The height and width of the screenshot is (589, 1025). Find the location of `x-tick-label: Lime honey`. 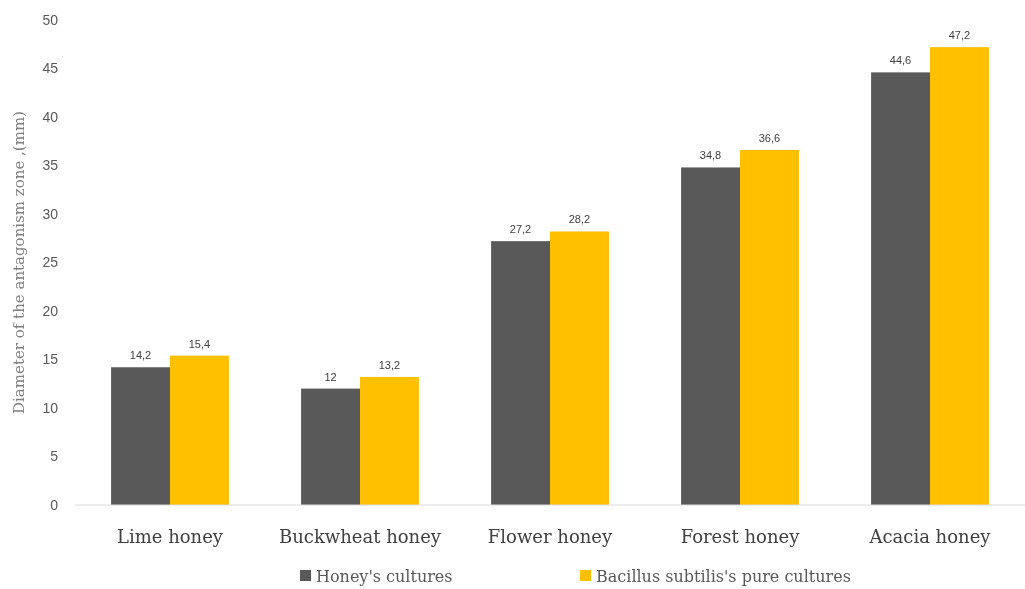

x-tick-label: Lime honey is located at coordinates (170, 536).